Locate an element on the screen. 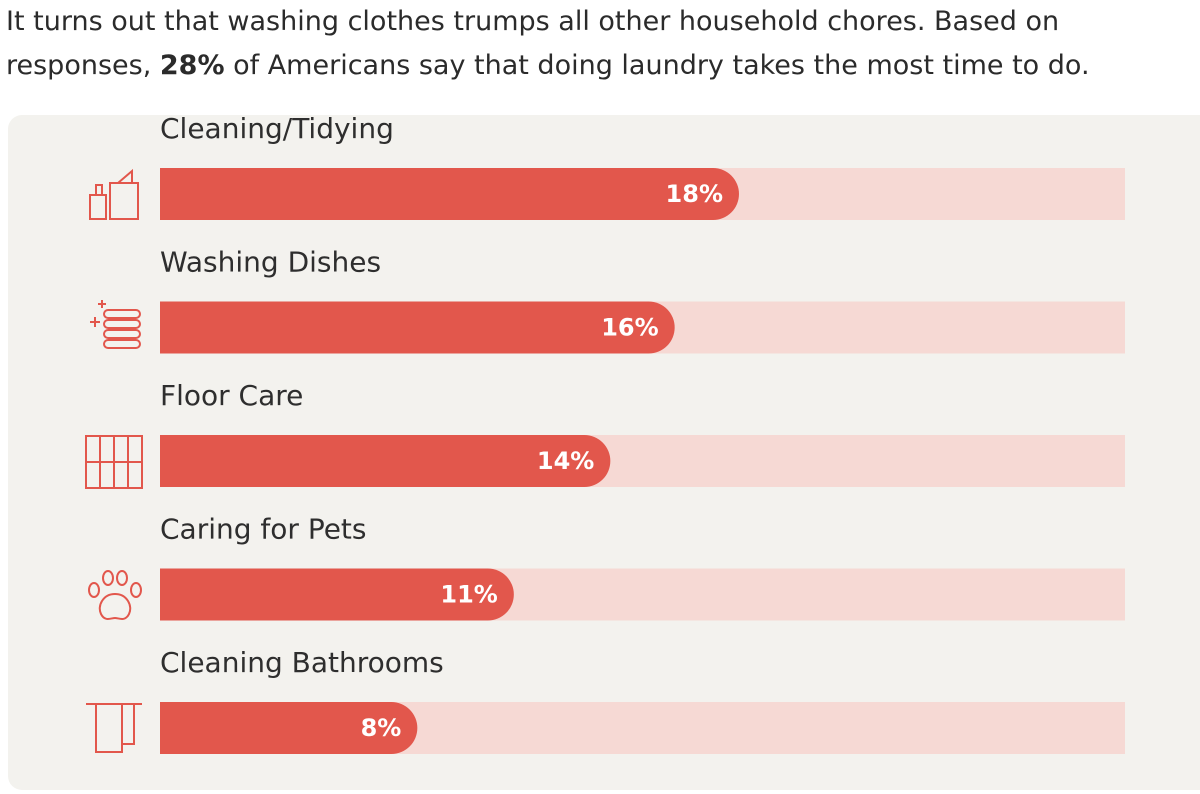 The width and height of the screenshot is (1200, 794). category-label: Caring for Pets is located at coordinates (263, 529).